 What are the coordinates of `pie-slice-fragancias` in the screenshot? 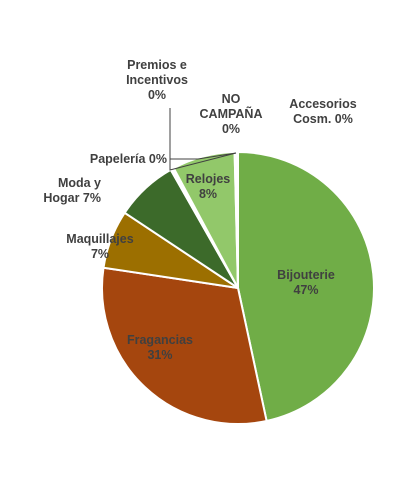 It's located at (184, 345).